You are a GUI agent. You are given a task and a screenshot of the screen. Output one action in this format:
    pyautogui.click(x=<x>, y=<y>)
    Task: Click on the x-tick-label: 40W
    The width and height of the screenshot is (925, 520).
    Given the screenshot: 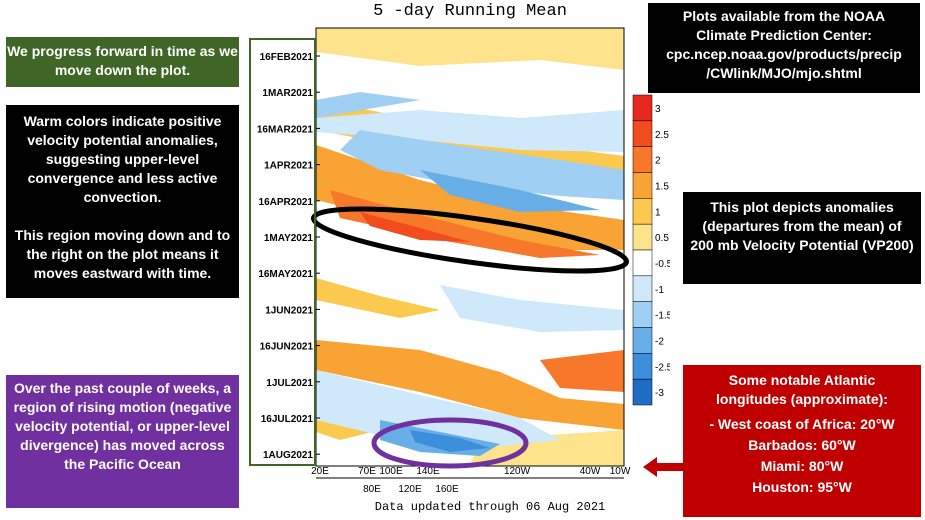 What is the action you would take?
    pyautogui.click(x=590, y=471)
    